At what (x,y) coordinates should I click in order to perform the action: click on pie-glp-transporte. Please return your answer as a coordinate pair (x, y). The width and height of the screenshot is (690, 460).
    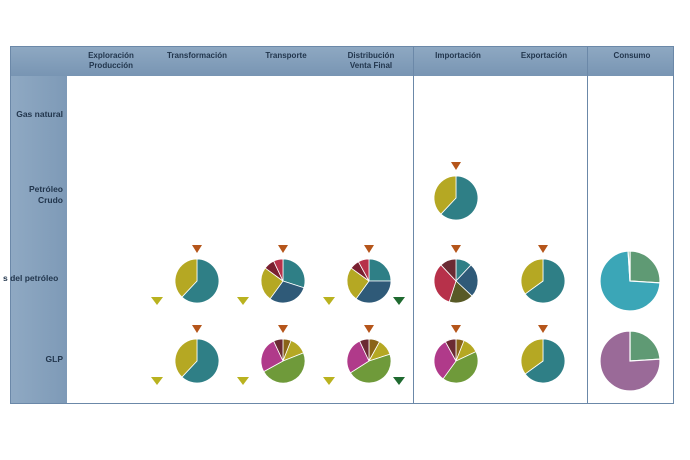
    Looking at the image, I should click on (283, 361).